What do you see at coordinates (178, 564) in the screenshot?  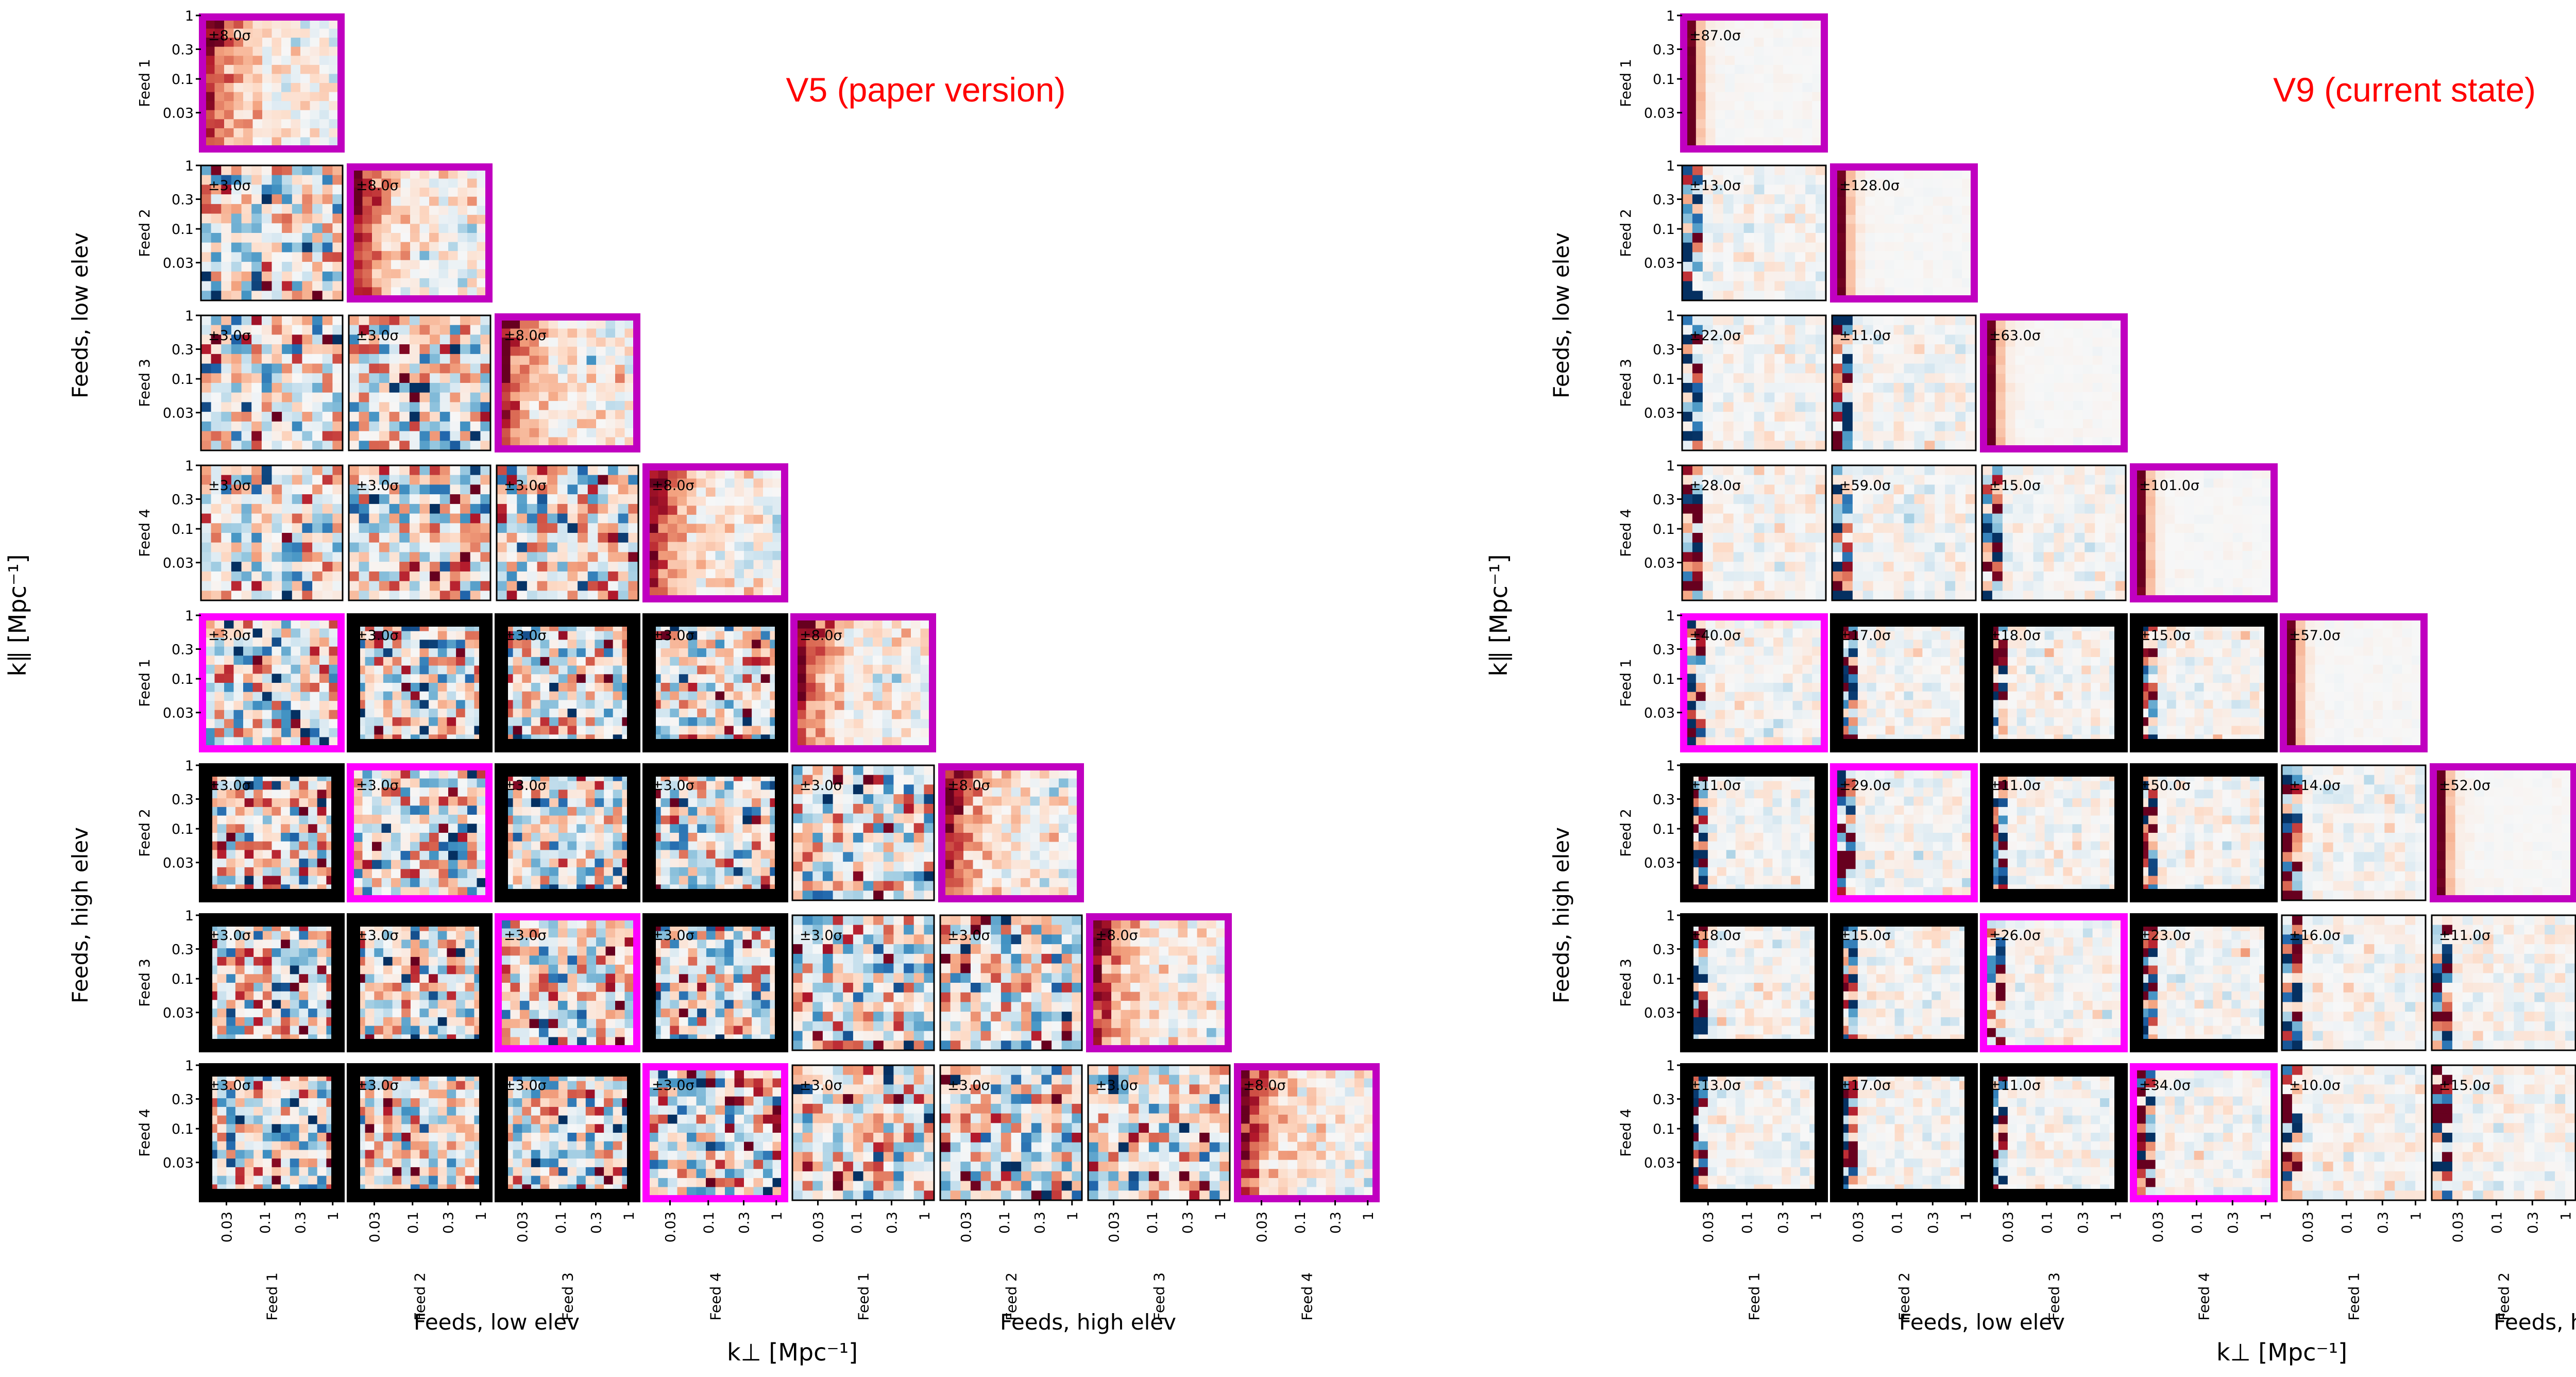 I see `y-tick-label: 0.03` at bounding box center [178, 564].